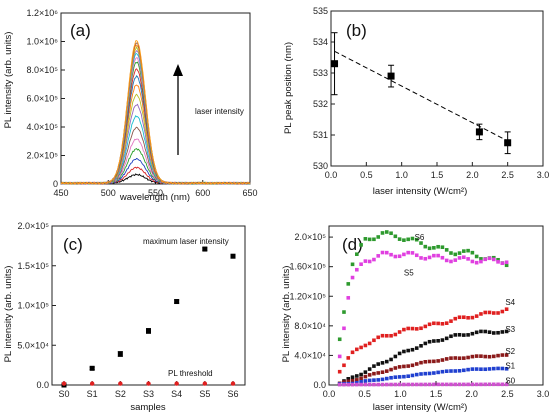 This screenshot has width=550, height=420. What do you see at coordinates (472, 175) in the screenshot?
I see `x-tick-label: 2.0` at bounding box center [472, 175].